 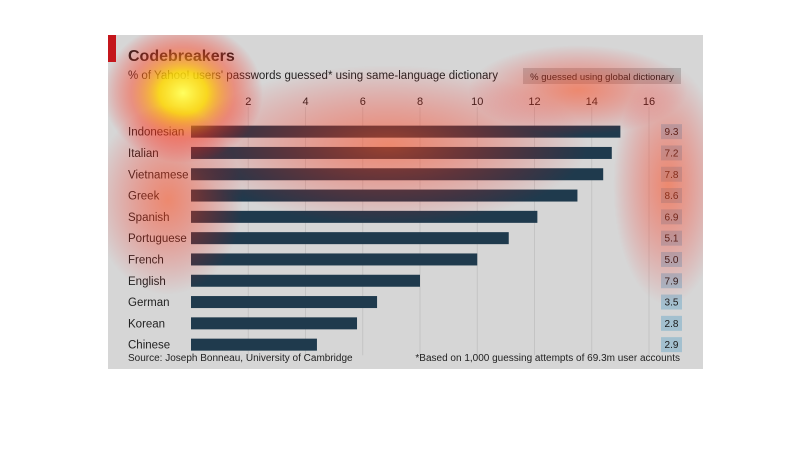 I want to click on side-value: 5.1, so click(x=672, y=239).